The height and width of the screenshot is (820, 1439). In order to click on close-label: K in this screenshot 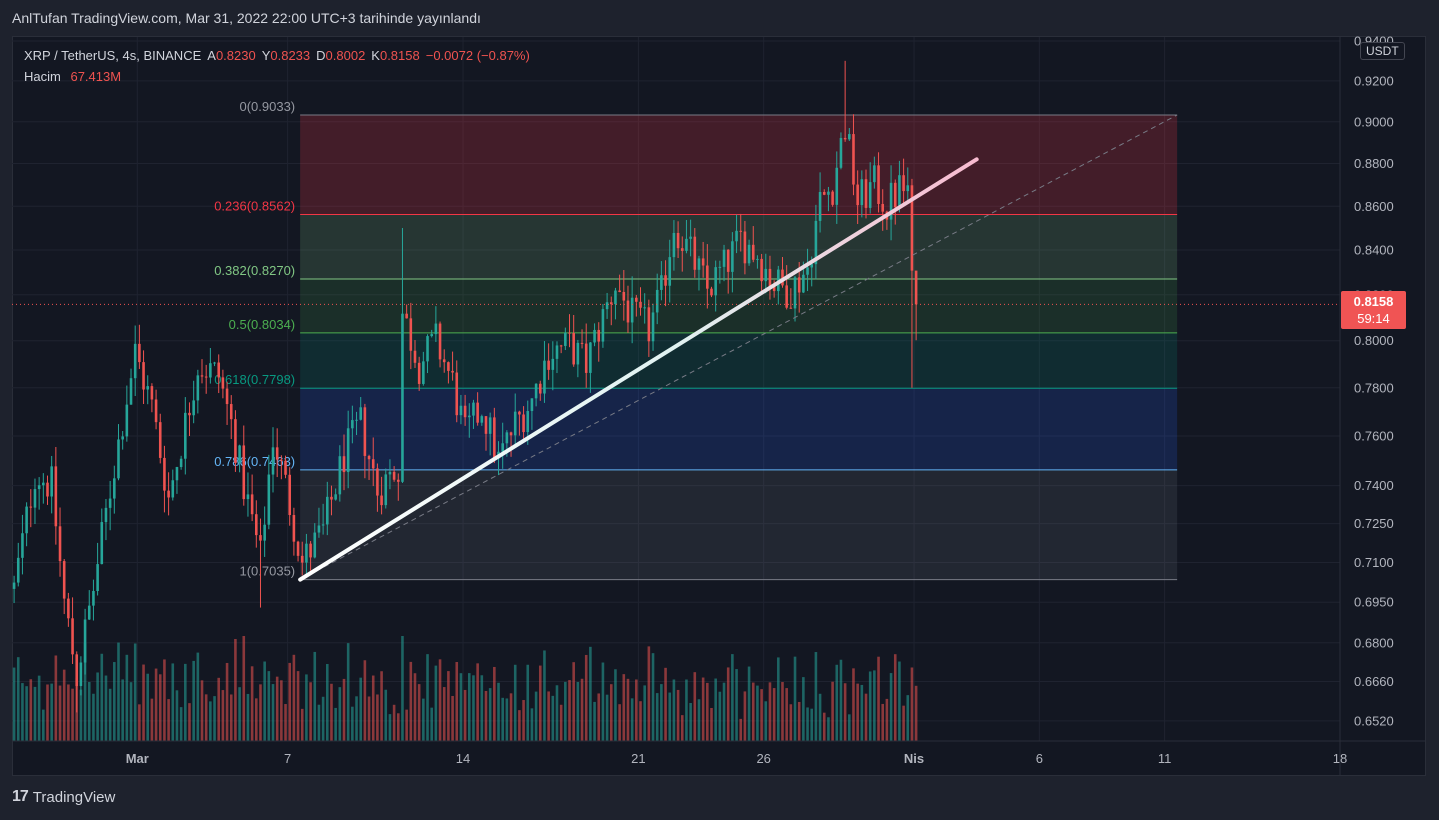, I will do `click(375, 55)`.